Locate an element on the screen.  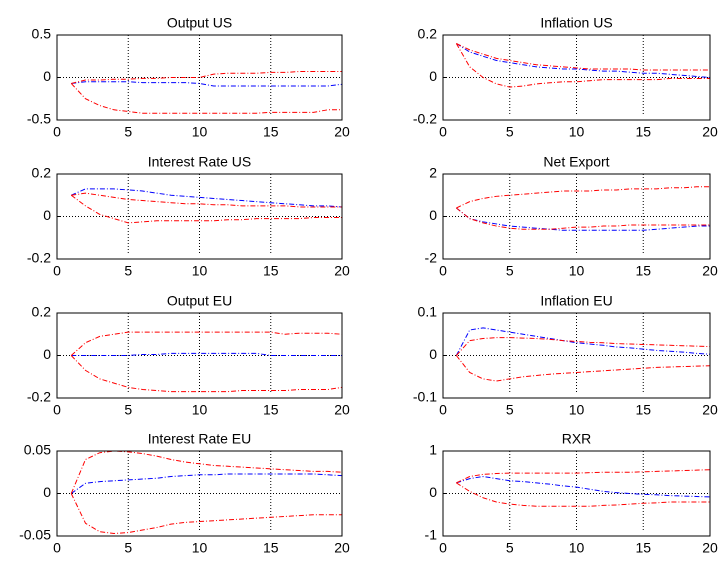
y-tick-label: -2 is located at coordinates (431, 258).